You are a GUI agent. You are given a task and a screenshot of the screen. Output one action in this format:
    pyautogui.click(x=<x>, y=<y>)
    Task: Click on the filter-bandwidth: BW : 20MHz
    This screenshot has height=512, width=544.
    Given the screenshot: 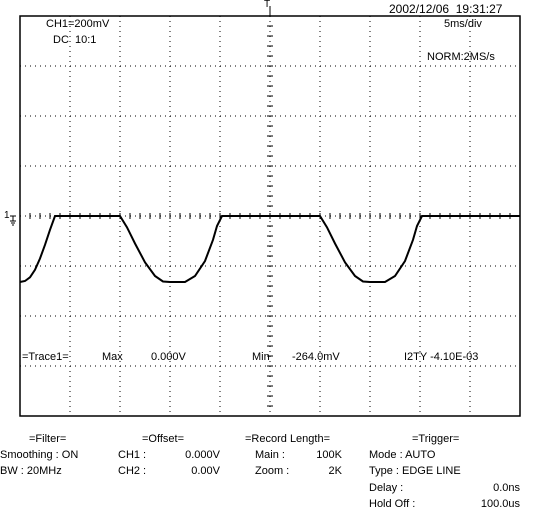 What is the action you would take?
    pyautogui.click(x=31, y=471)
    